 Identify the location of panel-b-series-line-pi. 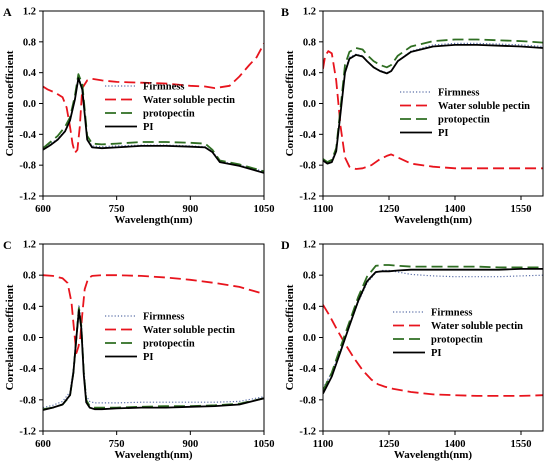
(433, 104).